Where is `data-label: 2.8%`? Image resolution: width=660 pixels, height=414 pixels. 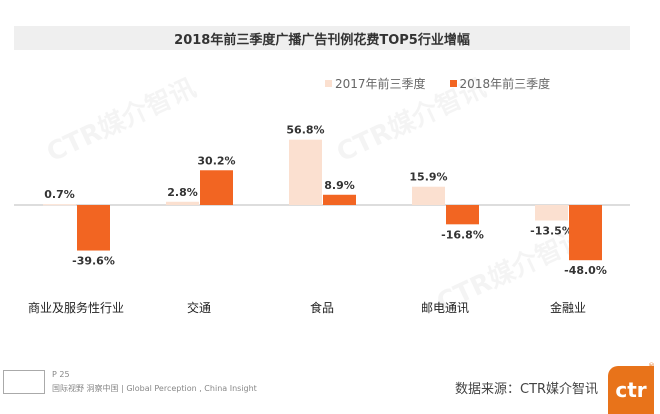
data-label: 2.8% is located at coordinates (182, 192).